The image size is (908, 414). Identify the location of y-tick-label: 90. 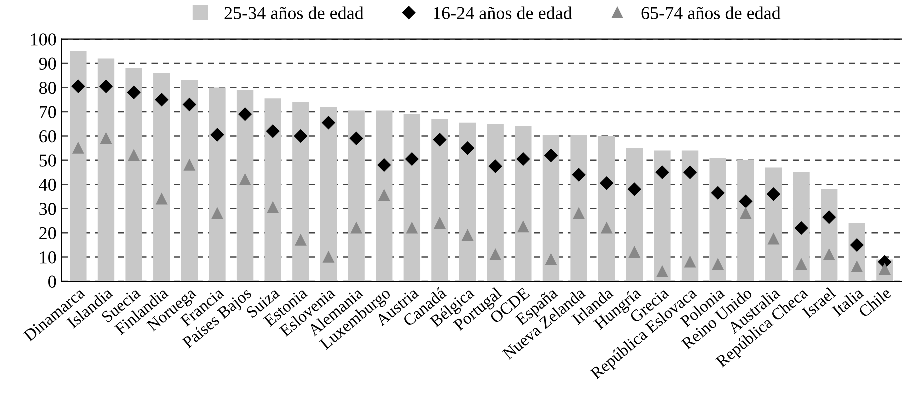
(47, 64).